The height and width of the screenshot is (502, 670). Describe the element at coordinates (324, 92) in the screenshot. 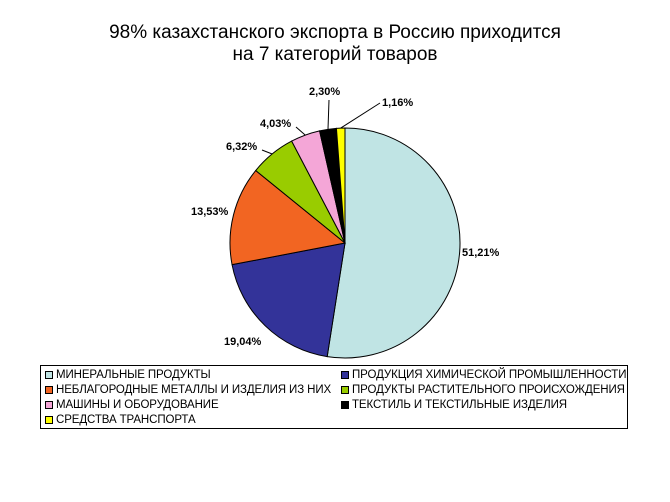

I see `data-label: 2,30%` at that location.